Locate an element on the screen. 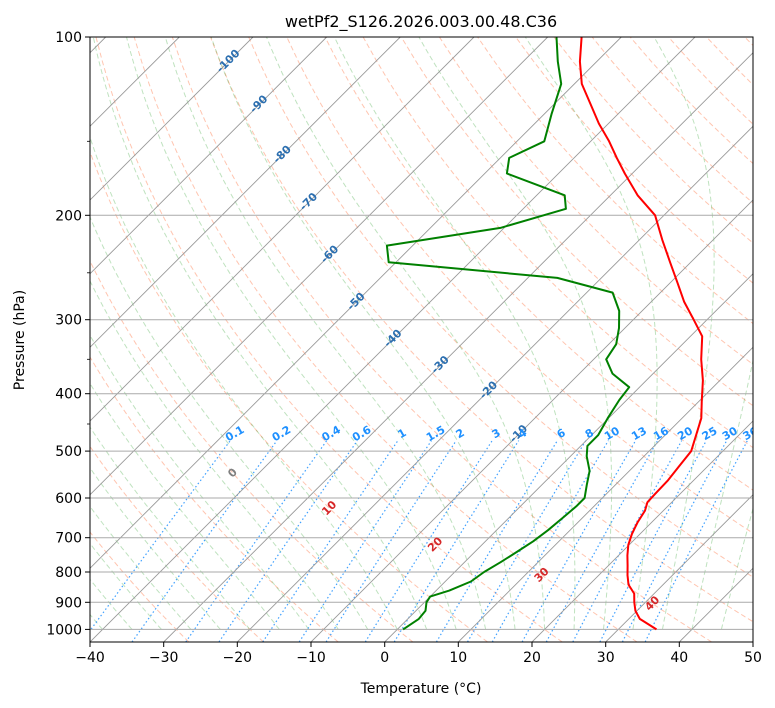 The height and width of the screenshot is (708, 775). x-axis-label: Temperature (°C) is located at coordinates (421, 689).